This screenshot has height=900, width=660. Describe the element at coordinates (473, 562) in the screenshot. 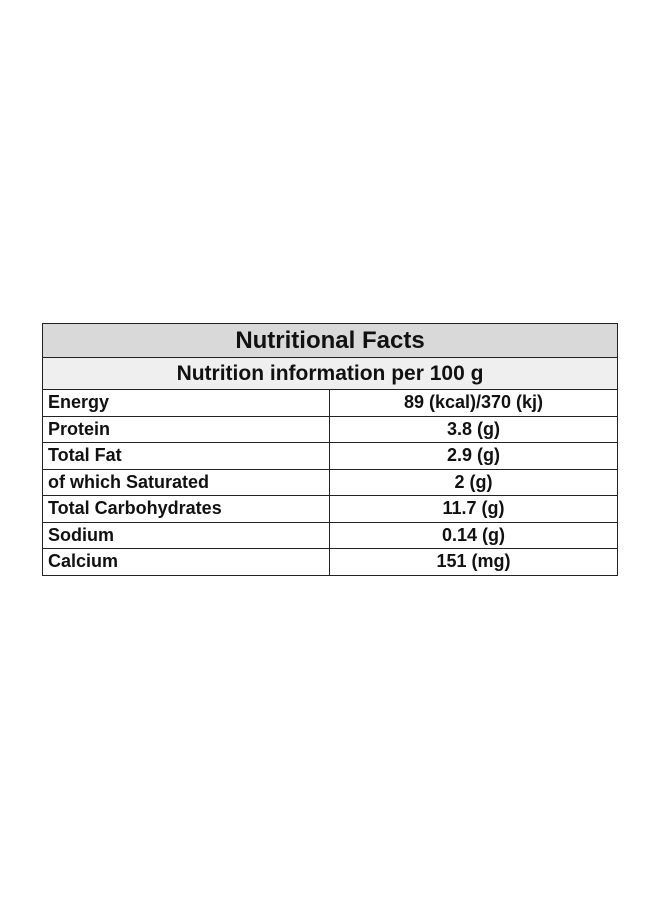

I see `nutrient-amount: 151 (mg)` at that location.